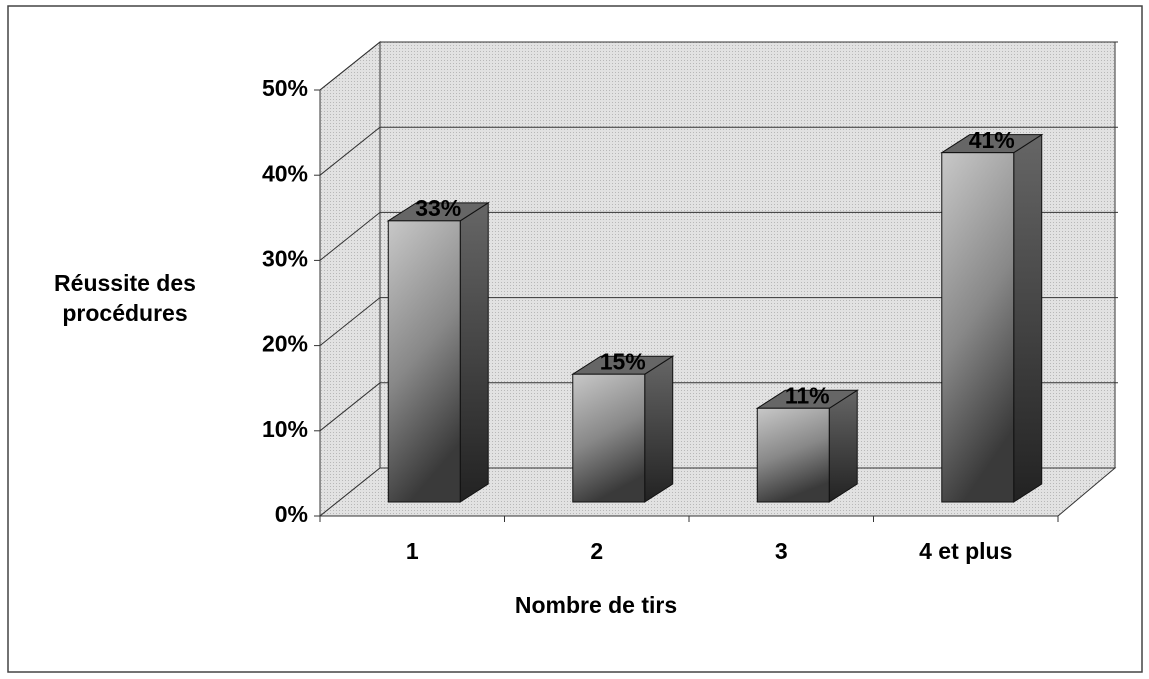 This screenshot has width=1149, height=679. What do you see at coordinates (992, 140) in the screenshot?
I see `data-label: 41%` at bounding box center [992, 140].